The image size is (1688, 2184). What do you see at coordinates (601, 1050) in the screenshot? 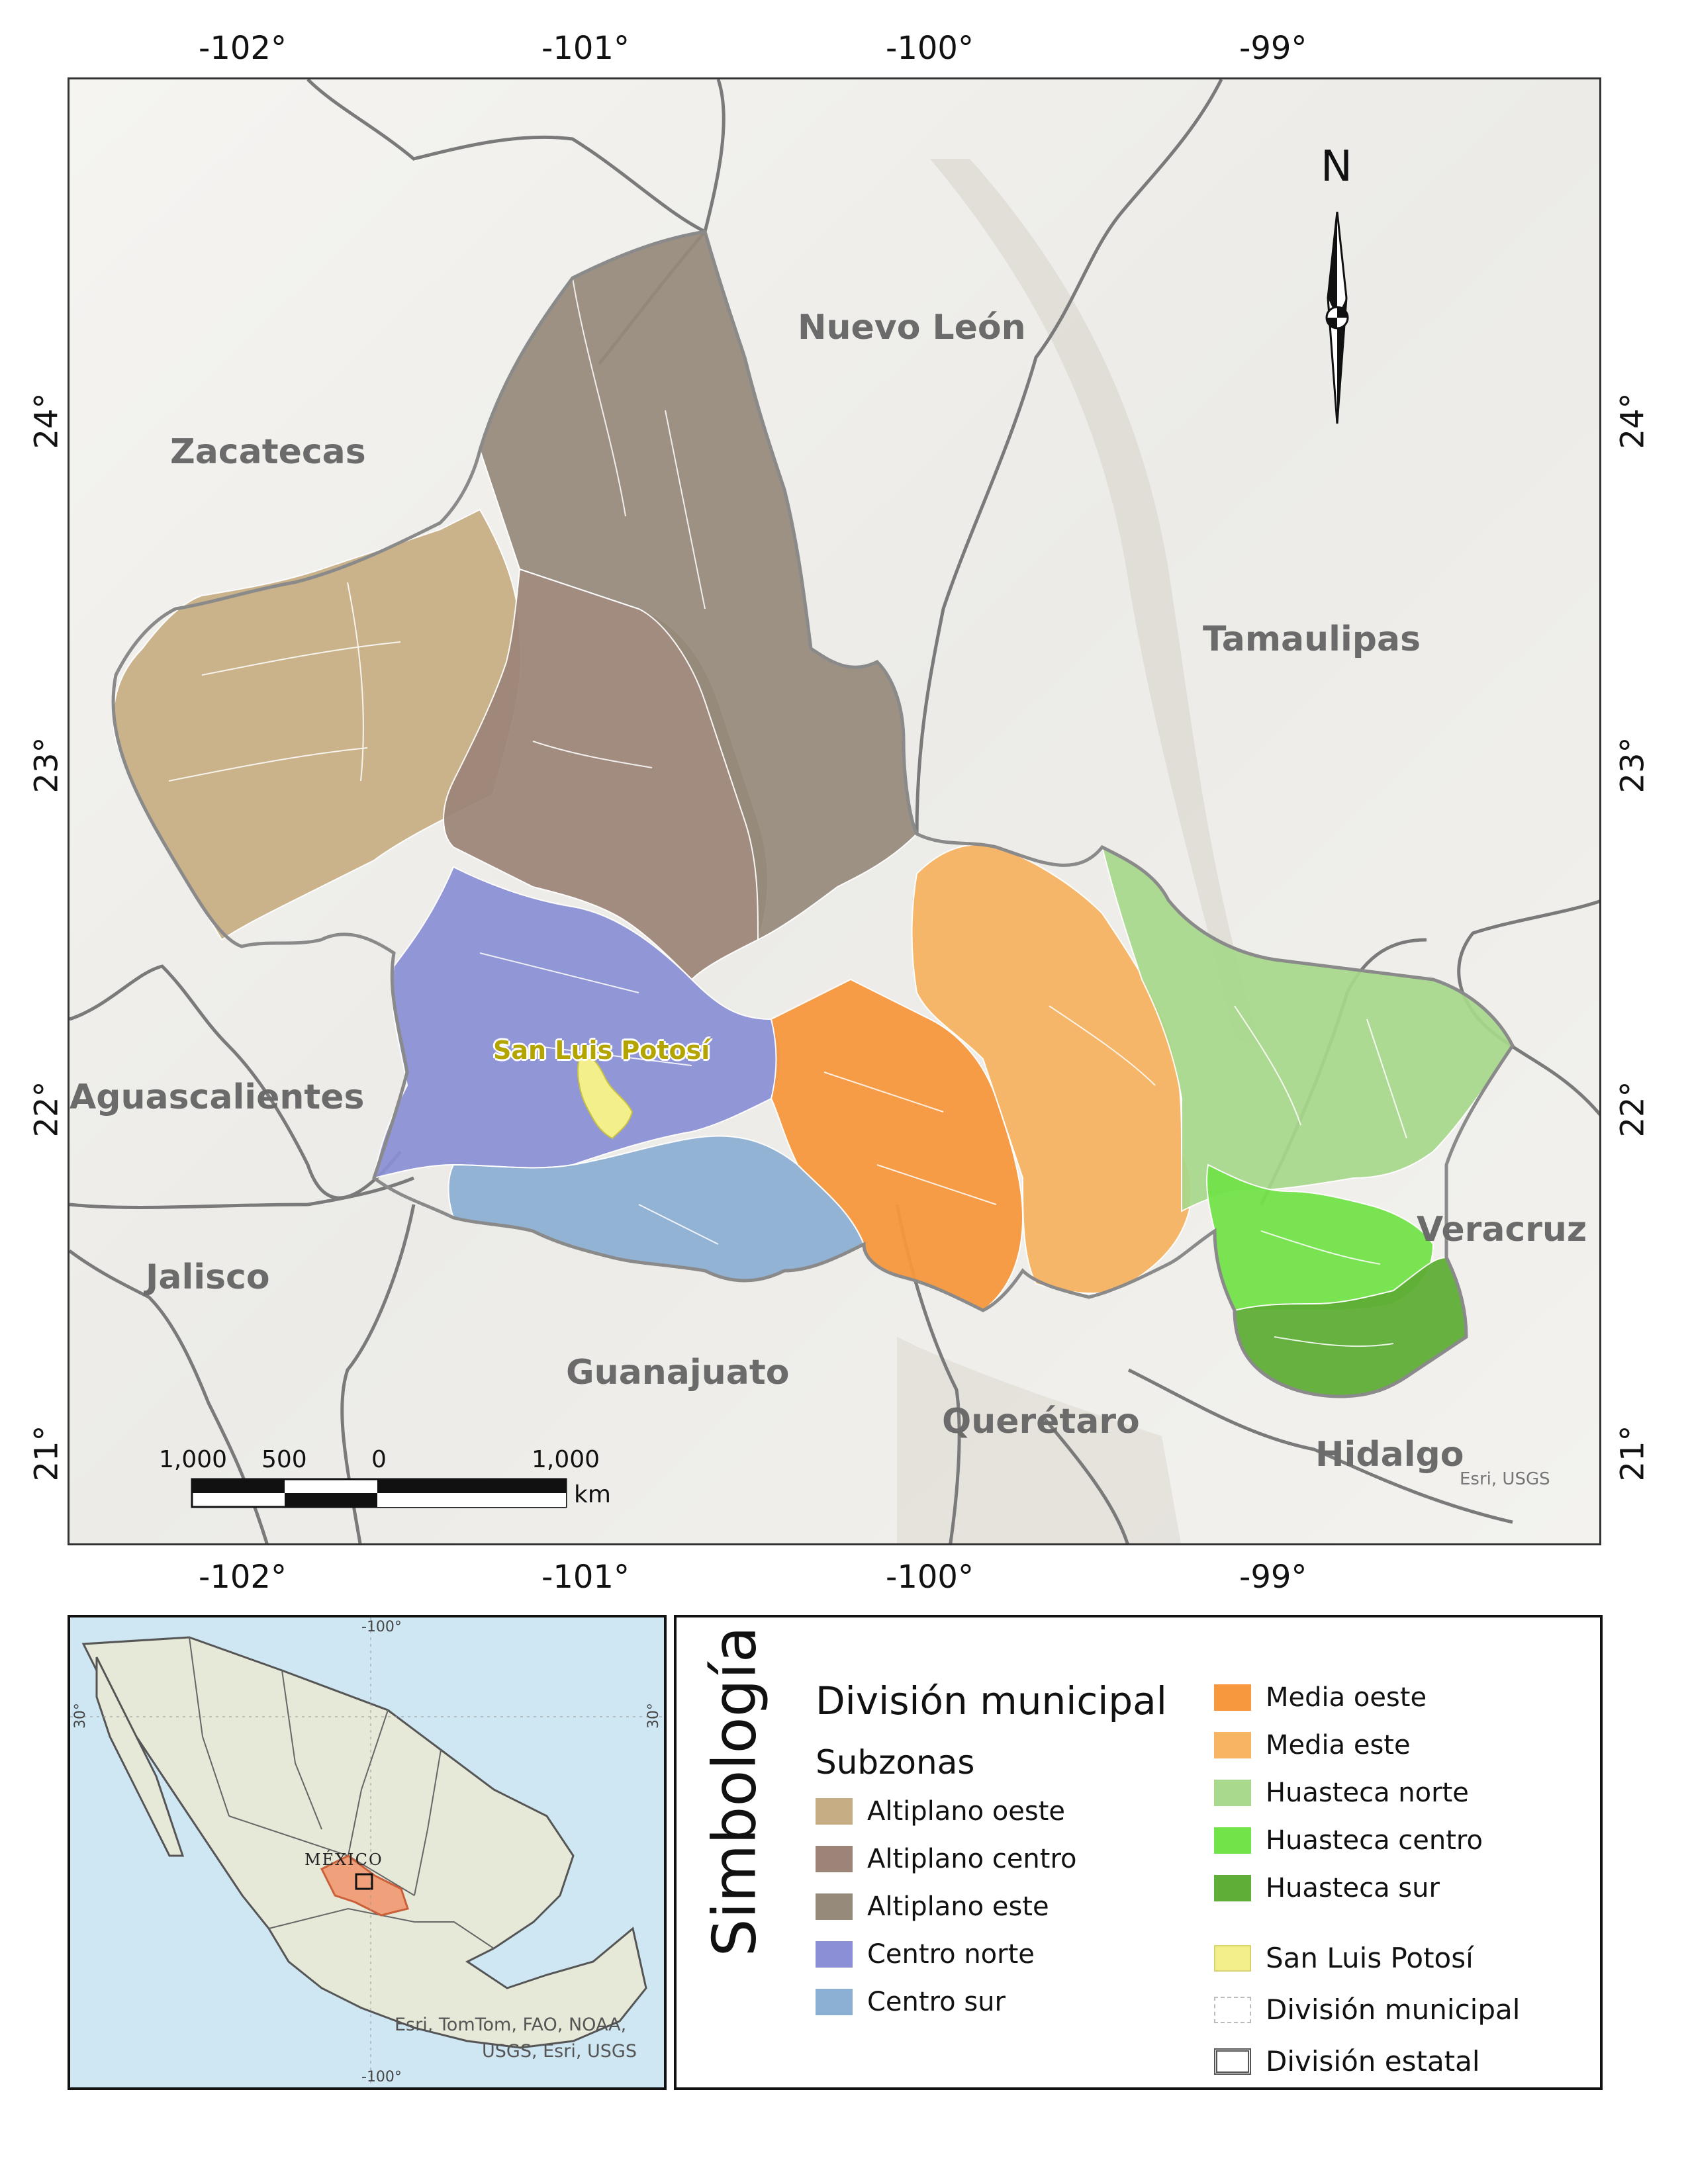
I see `label-san-luis-potosi-city: San Luis Potosí` at bounding box center [601, 1050].